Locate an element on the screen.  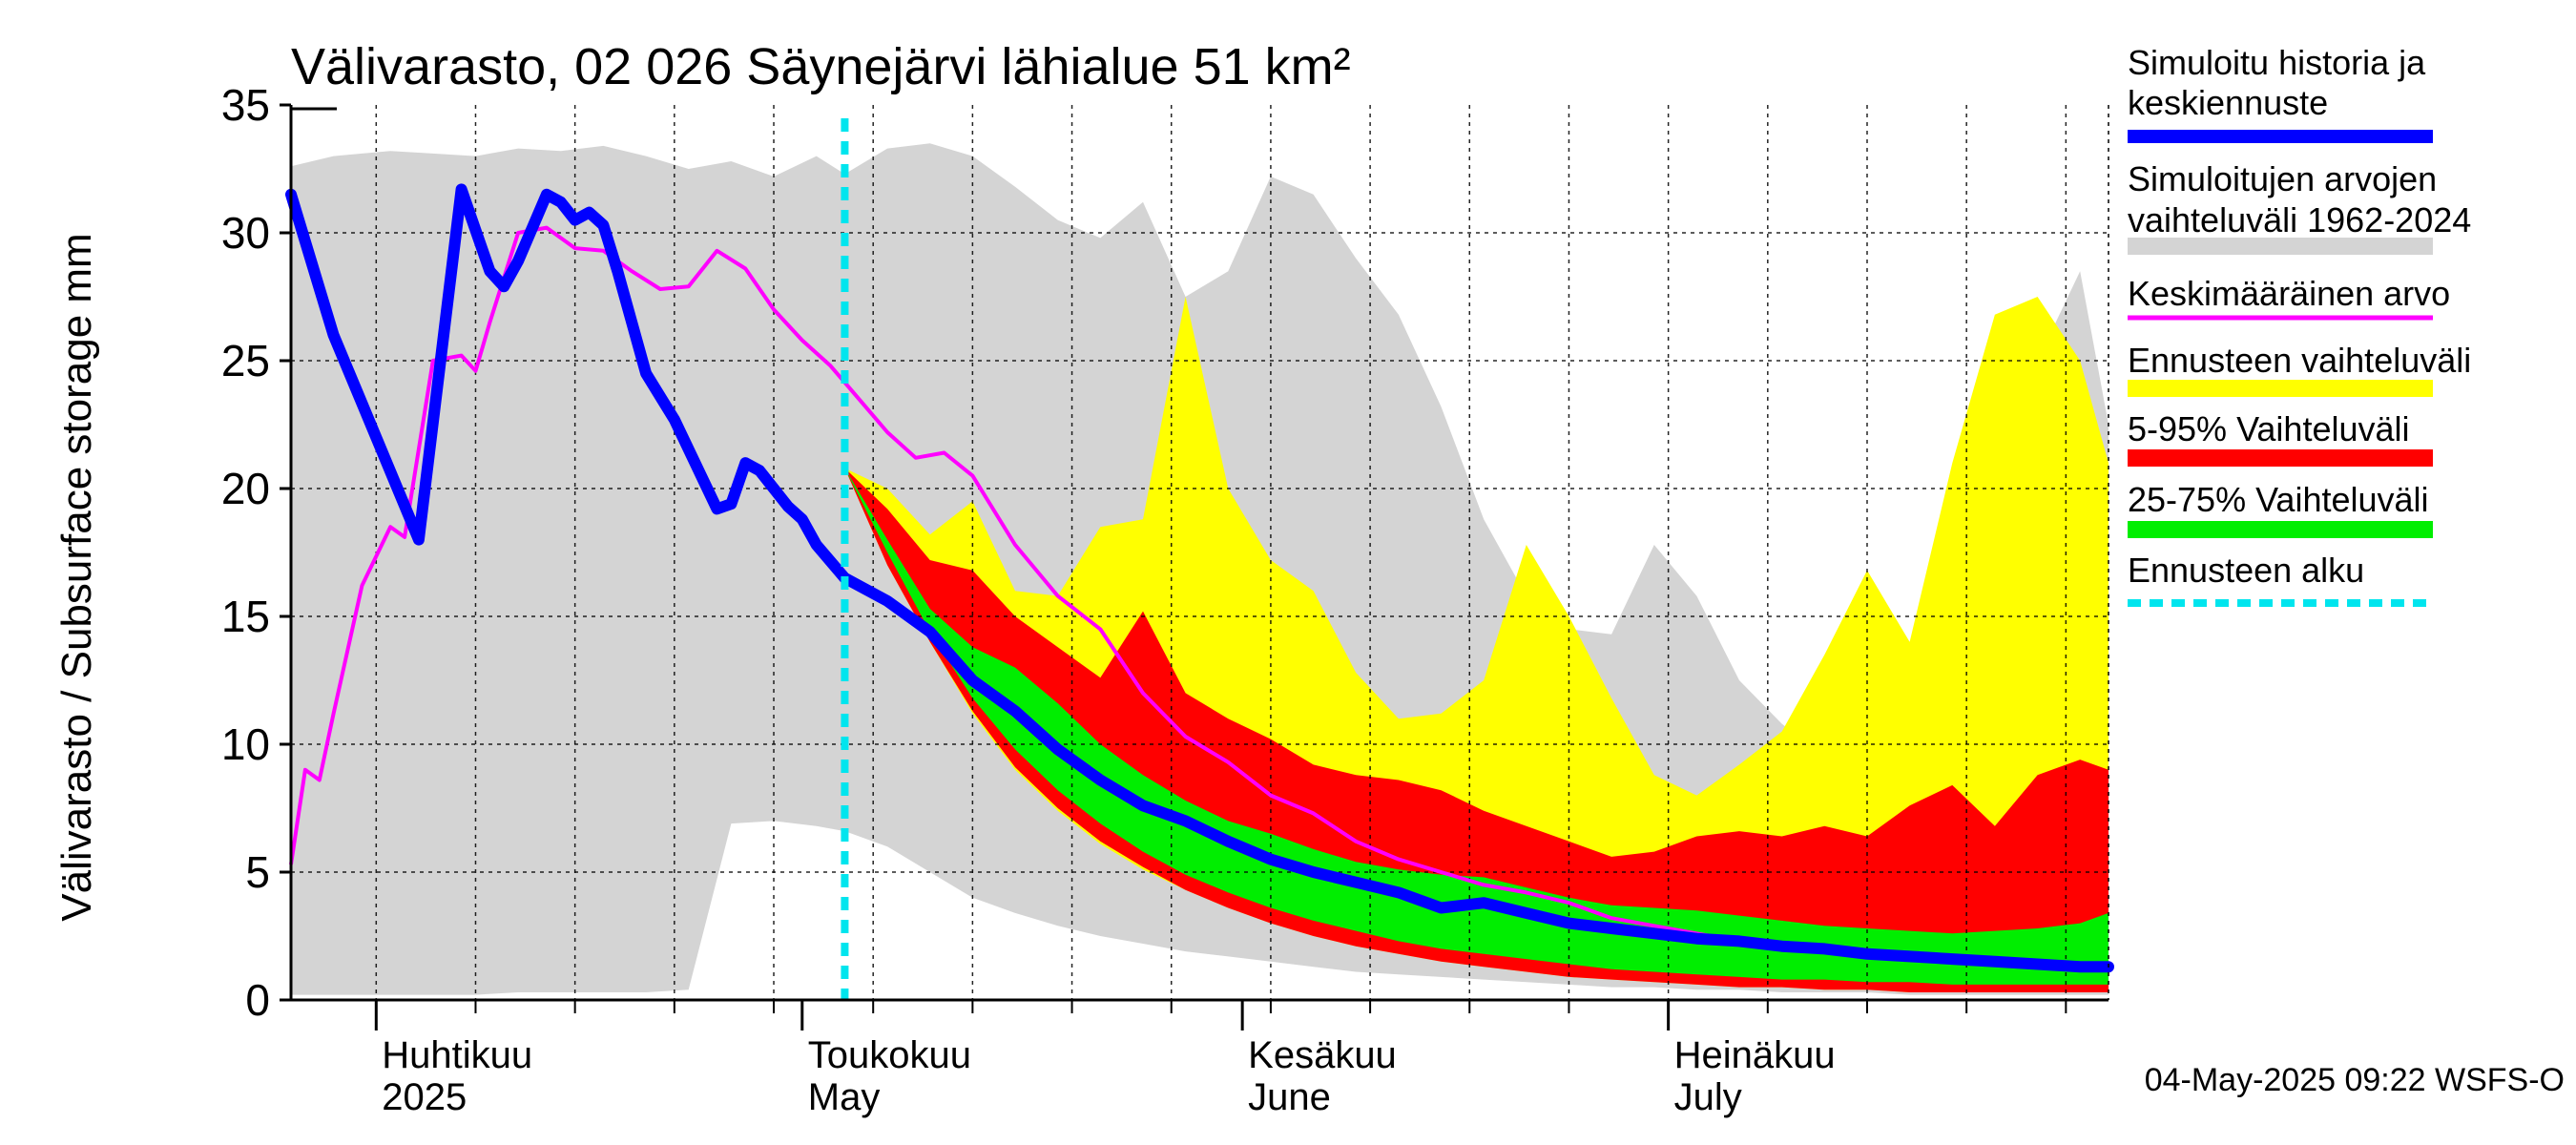
legend-item-forecast-range: Ennusteen vaihteluväli is located at coordinates (2299, 369).